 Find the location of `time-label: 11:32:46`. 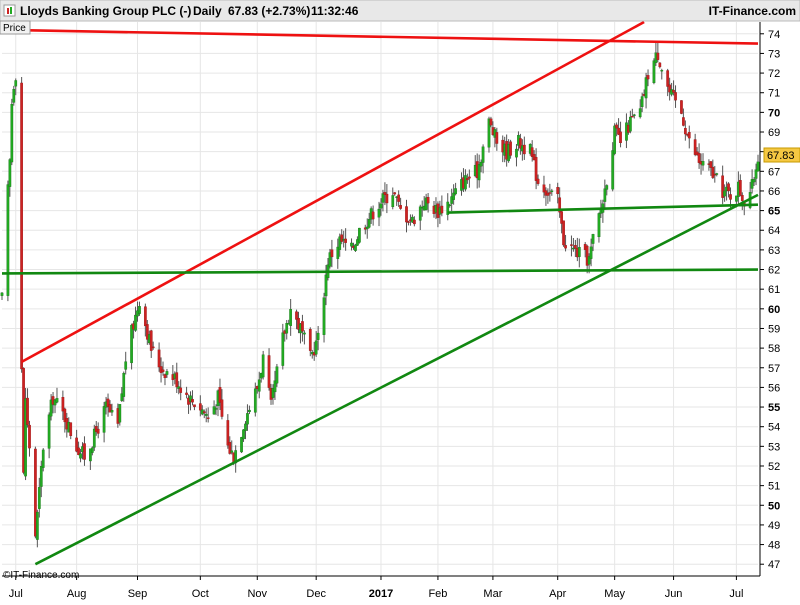

time-label: 11:32:46 is located at coordinates (335, 11).